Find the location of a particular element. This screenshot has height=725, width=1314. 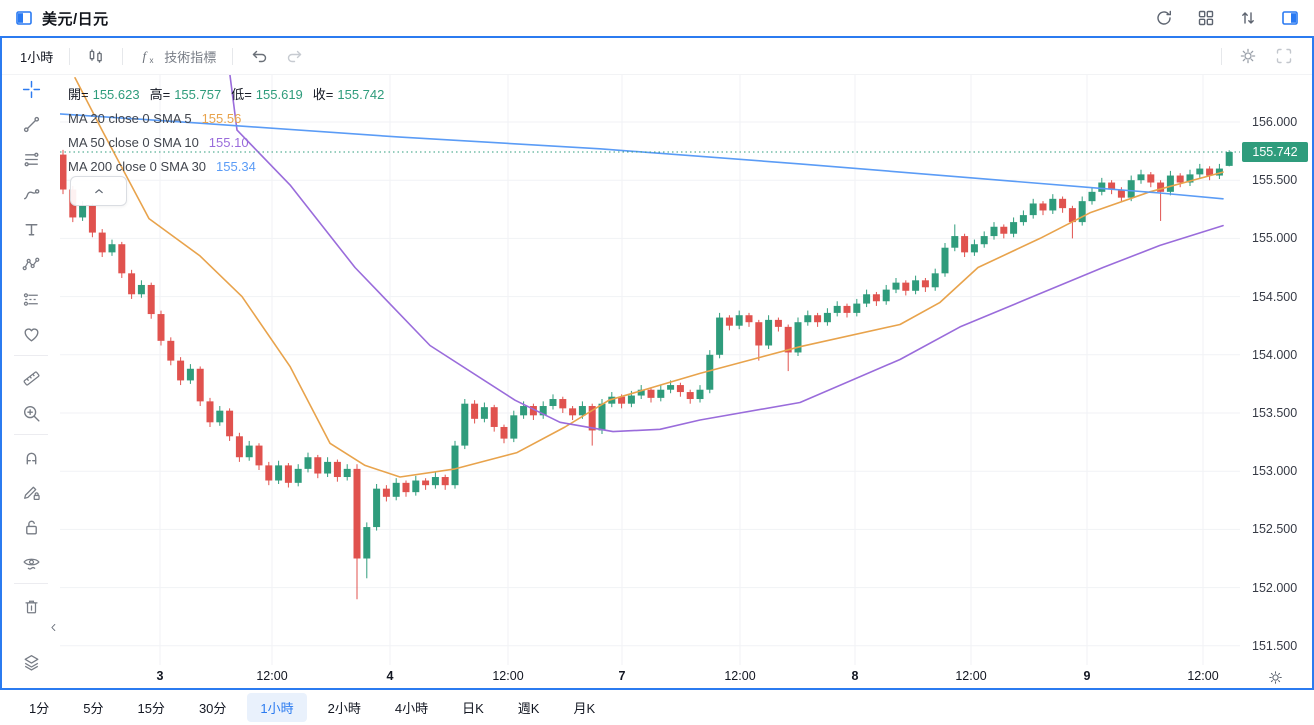

trendline-icon is located at coordinates (31, 124).